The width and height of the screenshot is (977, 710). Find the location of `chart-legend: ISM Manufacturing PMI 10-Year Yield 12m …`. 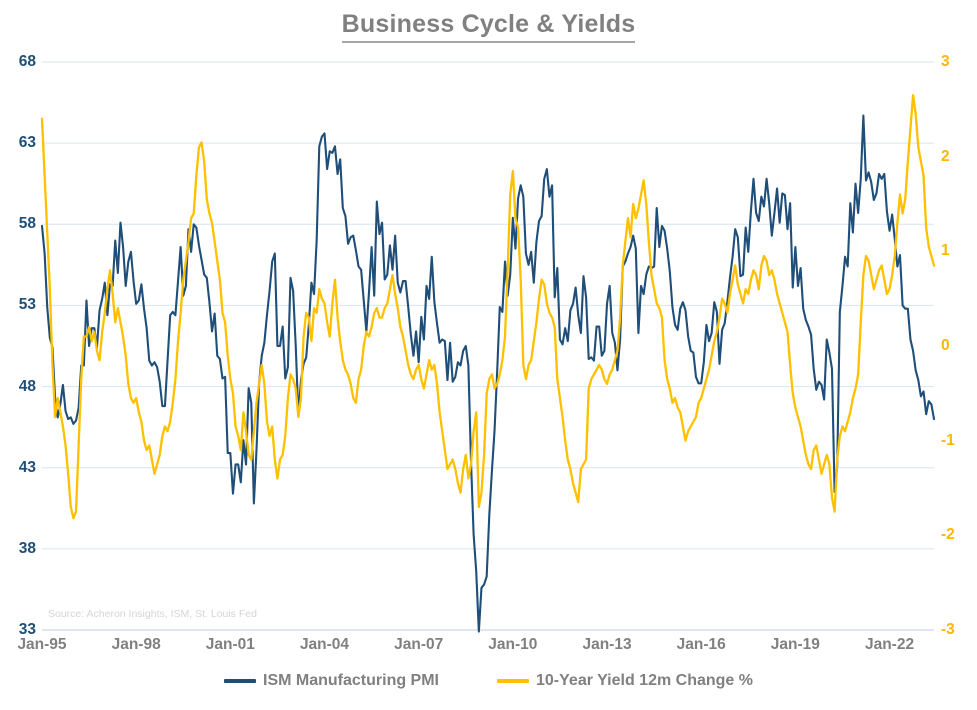

chart-legend: ISM Manufacturing PMI 10-Year Yield 12m … is located at coordinates (488, 681).